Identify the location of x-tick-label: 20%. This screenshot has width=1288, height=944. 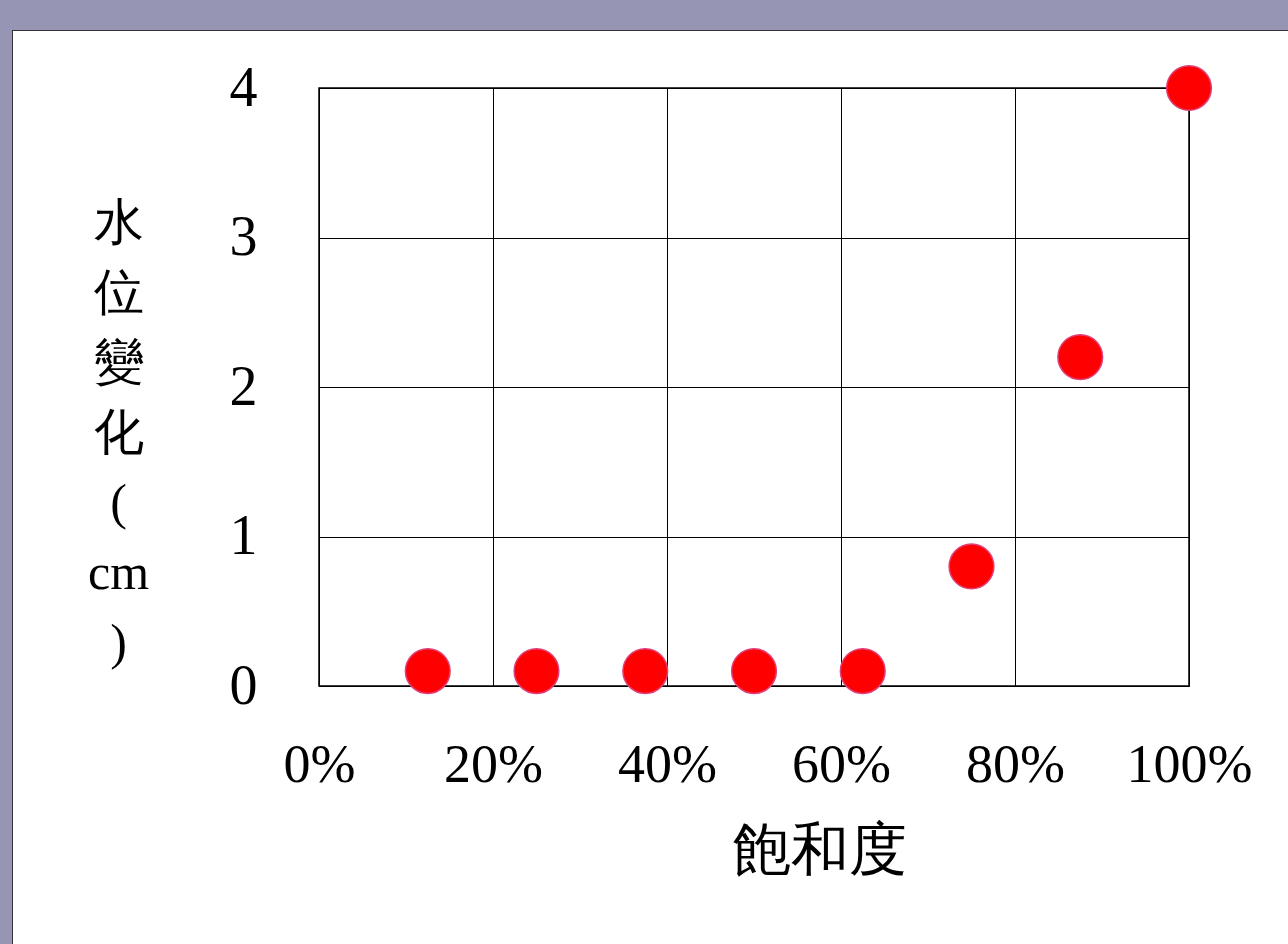
(493, 763).